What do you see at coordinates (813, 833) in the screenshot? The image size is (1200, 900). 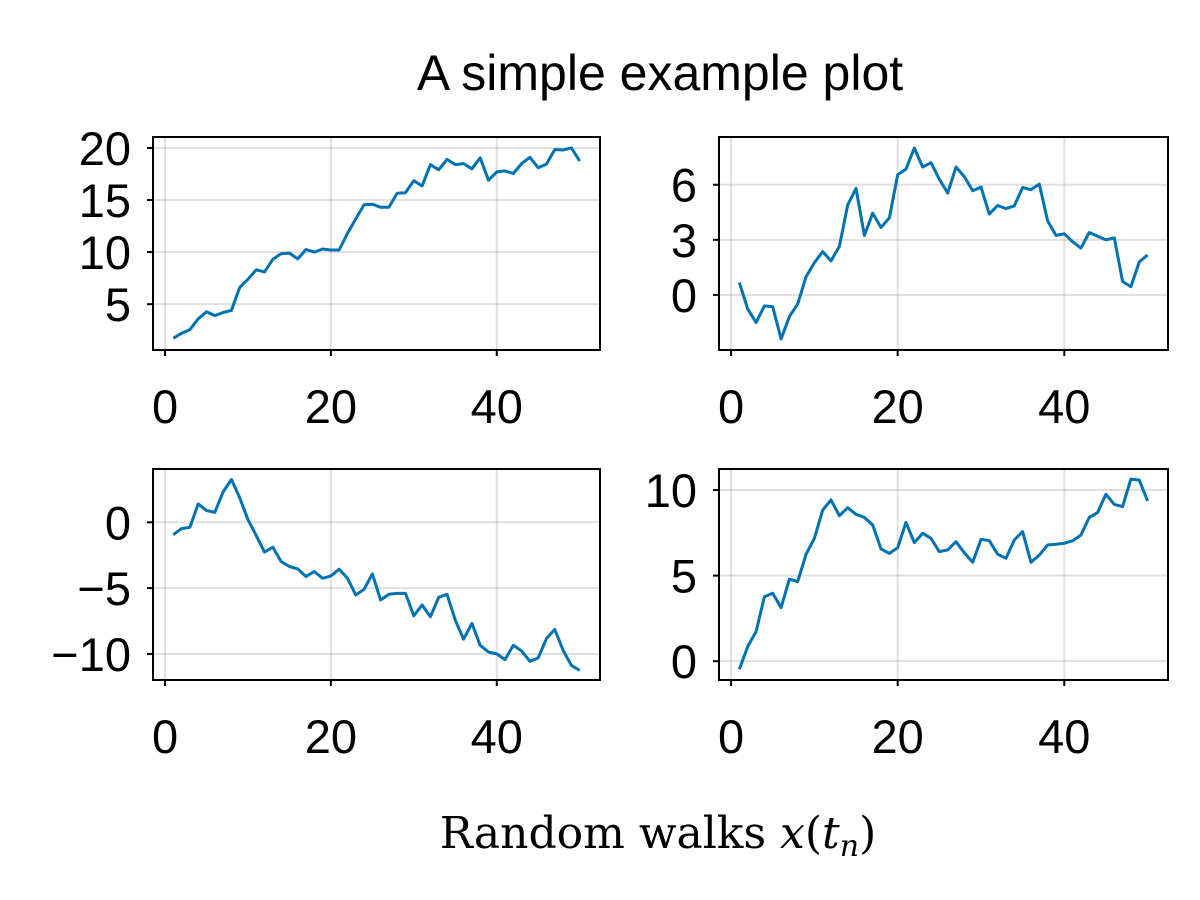 I see `x-axis-label-open: (` at bounding box center [813, 833].